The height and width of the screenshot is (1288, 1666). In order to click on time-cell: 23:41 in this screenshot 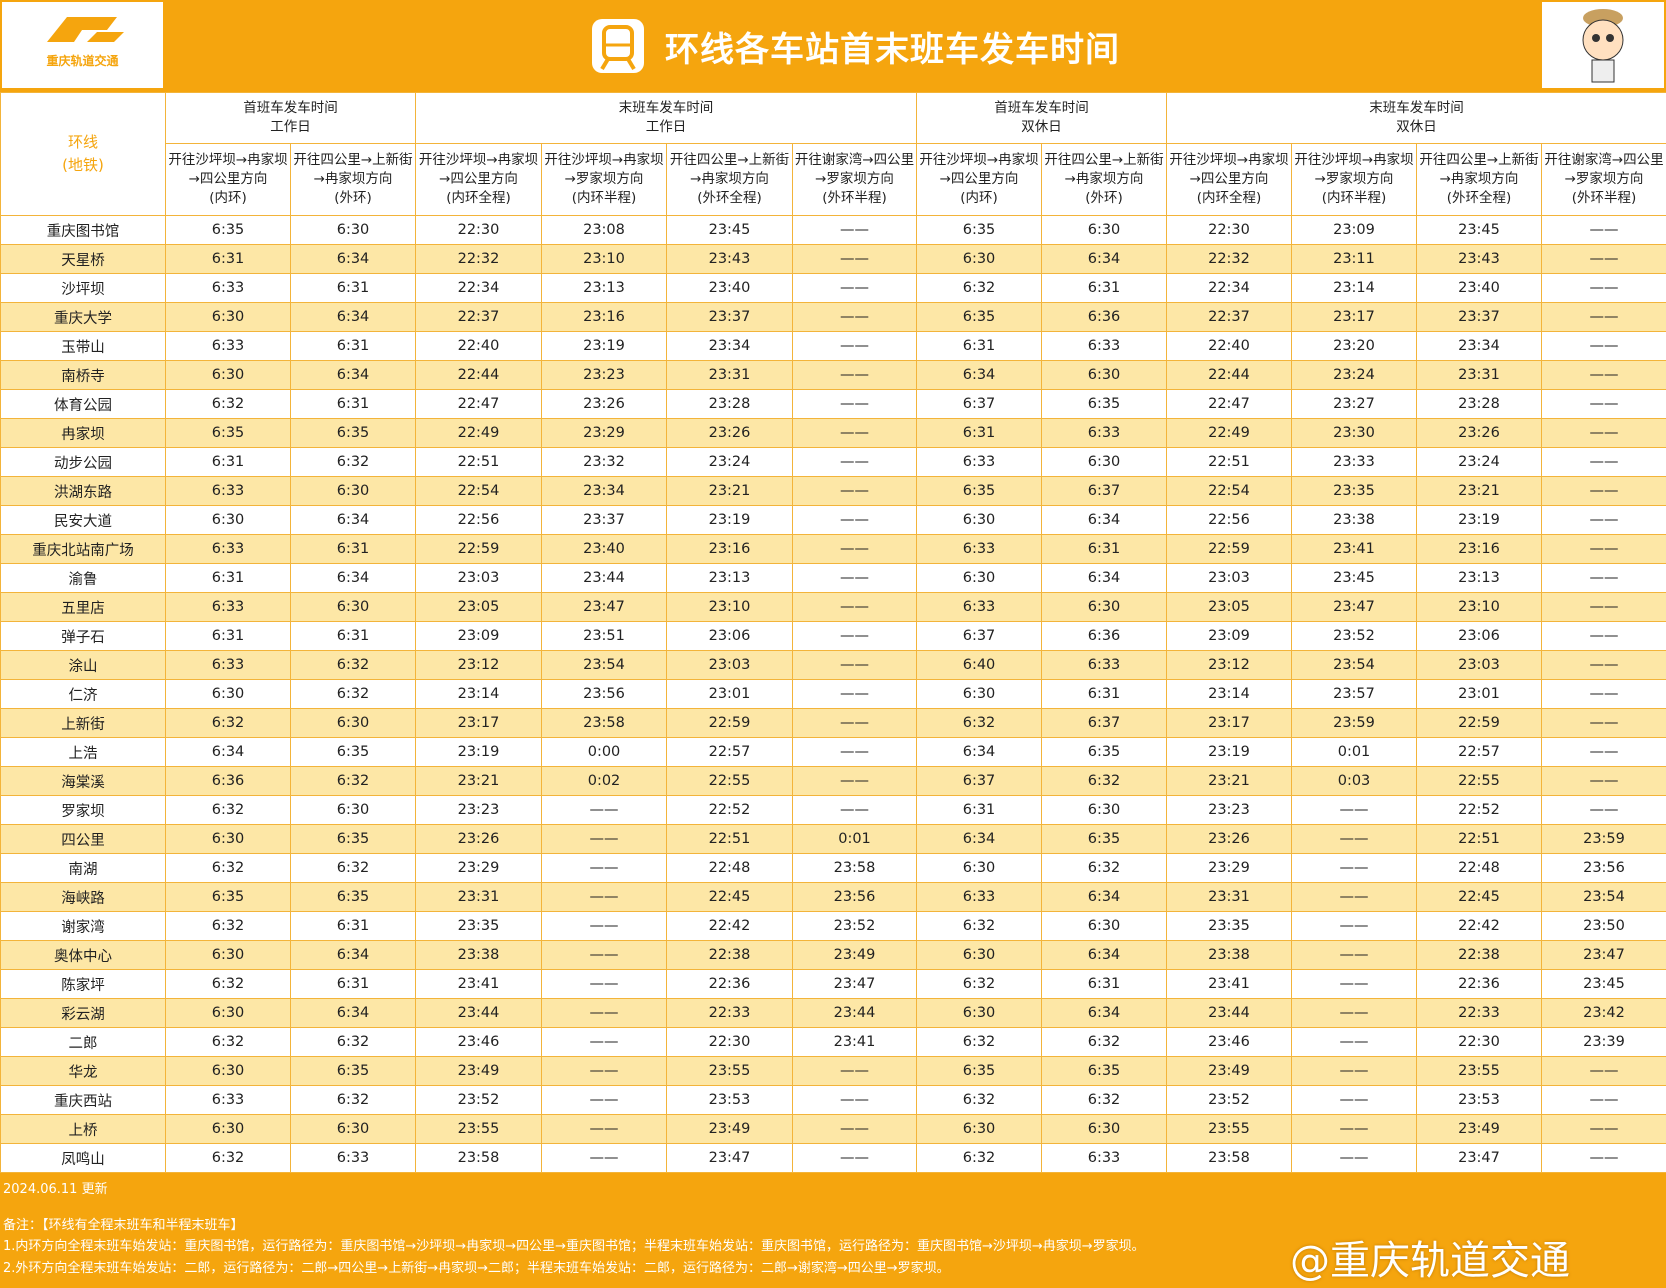, I will do `click(854, 1042)`.